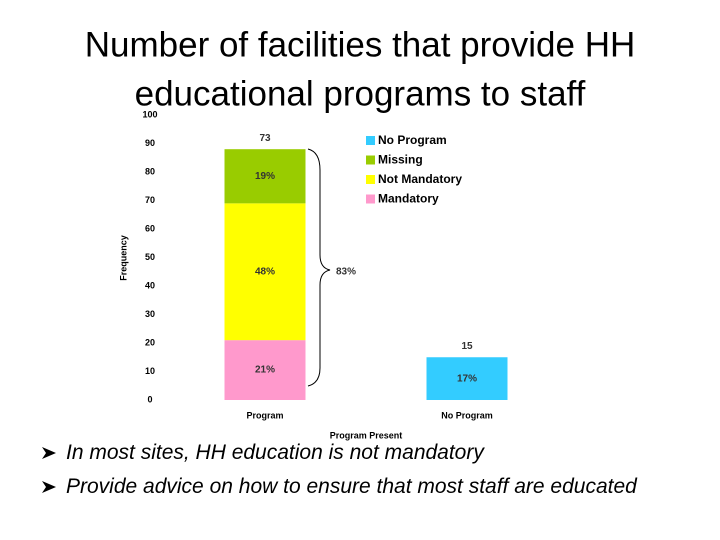 Image resolution: width=720 pixels, height=540 pixels. Describe the element at coordinates (150, 143) in the screenshot. I see `y-tick-label: 90` at that location.